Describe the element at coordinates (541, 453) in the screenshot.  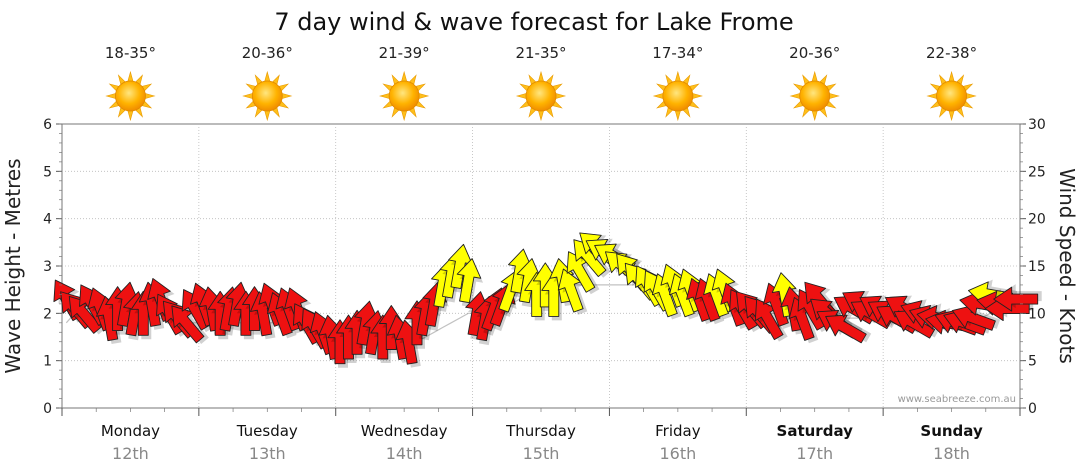
I see `date-label: 15th` at that location.